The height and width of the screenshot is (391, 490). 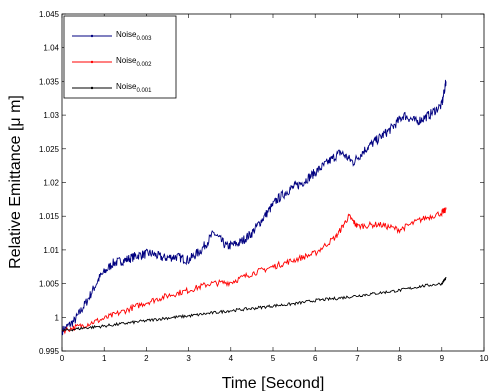 What do you see at coordinates (62, 358) in the screenshot?
I see `x-tick-label: 0` at bounding box center [62, 358].